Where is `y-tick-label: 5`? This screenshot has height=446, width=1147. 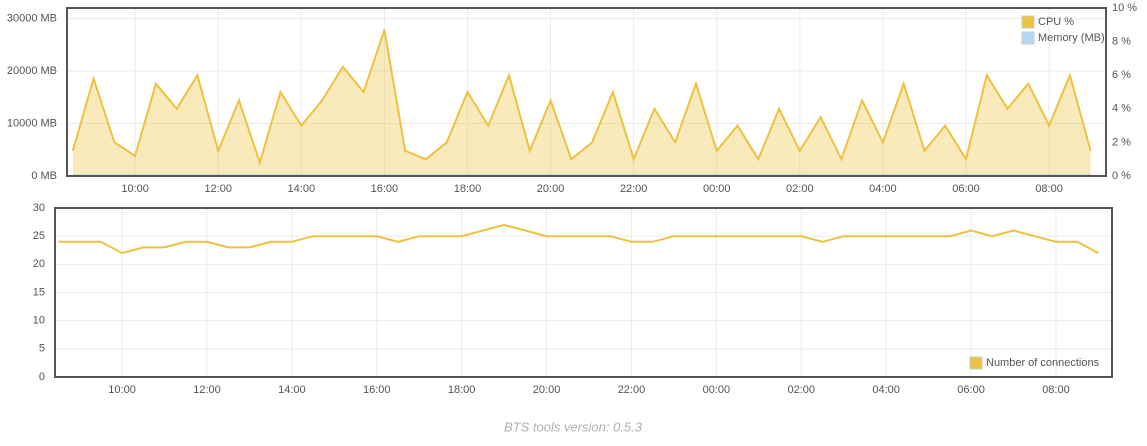 y-tick-label: 5 is located at coordinates (42, 349).